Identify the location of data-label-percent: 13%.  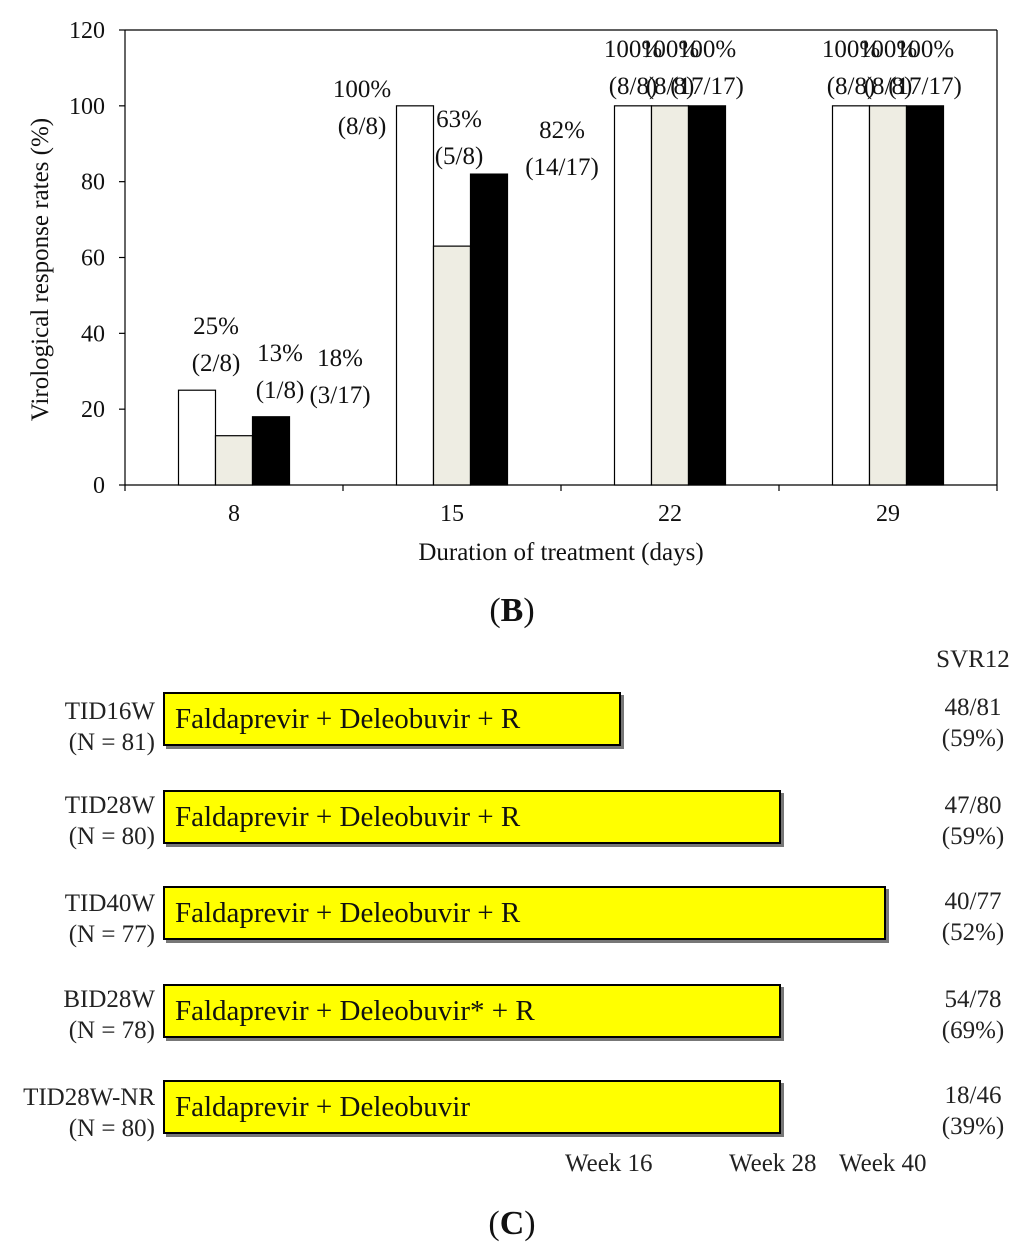
(280, 353).